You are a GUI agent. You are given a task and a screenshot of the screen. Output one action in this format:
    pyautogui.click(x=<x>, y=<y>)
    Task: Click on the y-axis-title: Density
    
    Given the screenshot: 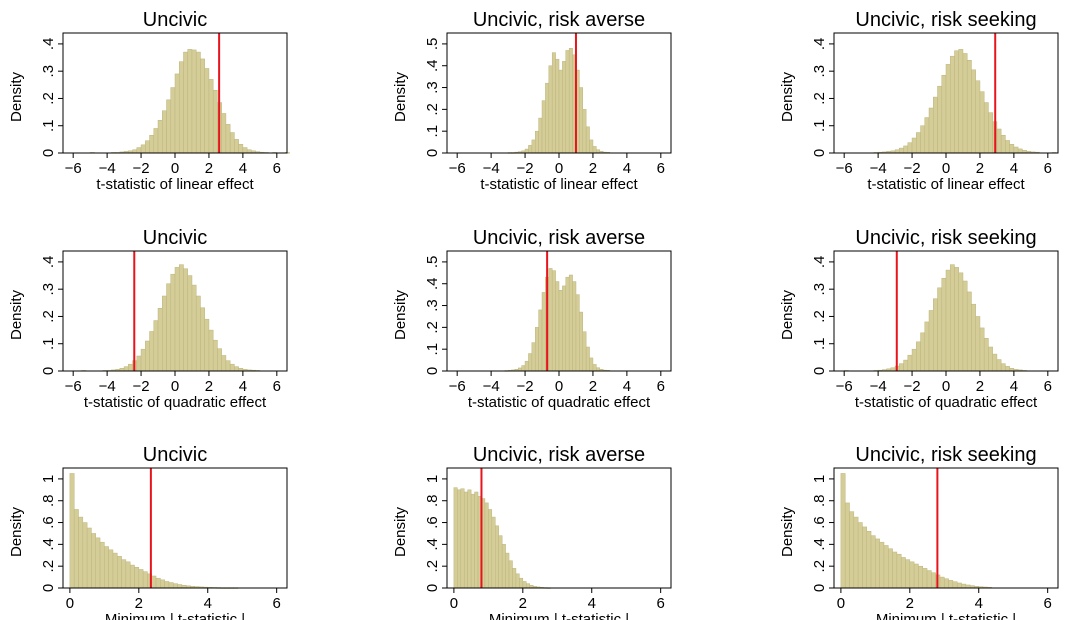 What is the action you would take?
    pyautogui.click(x=16, y=96)
    